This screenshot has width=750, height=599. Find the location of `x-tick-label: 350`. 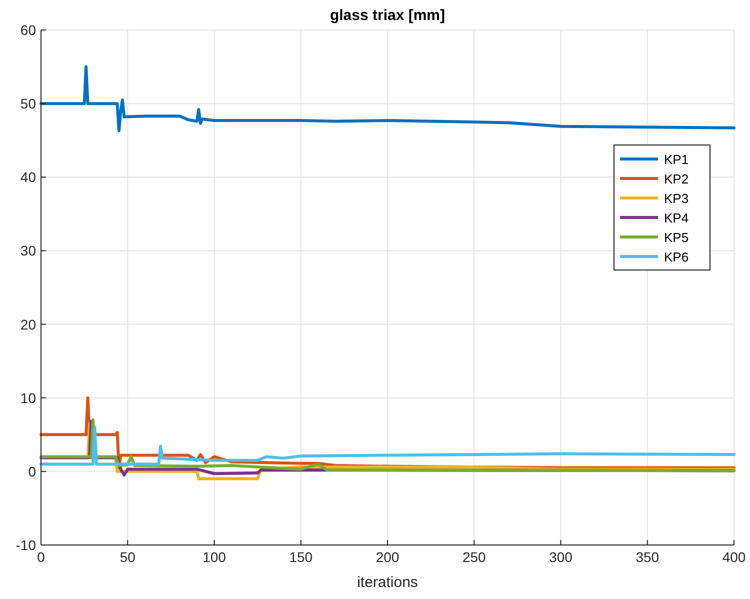

x-tick-label: 350 is located at coordinates (648, 557).